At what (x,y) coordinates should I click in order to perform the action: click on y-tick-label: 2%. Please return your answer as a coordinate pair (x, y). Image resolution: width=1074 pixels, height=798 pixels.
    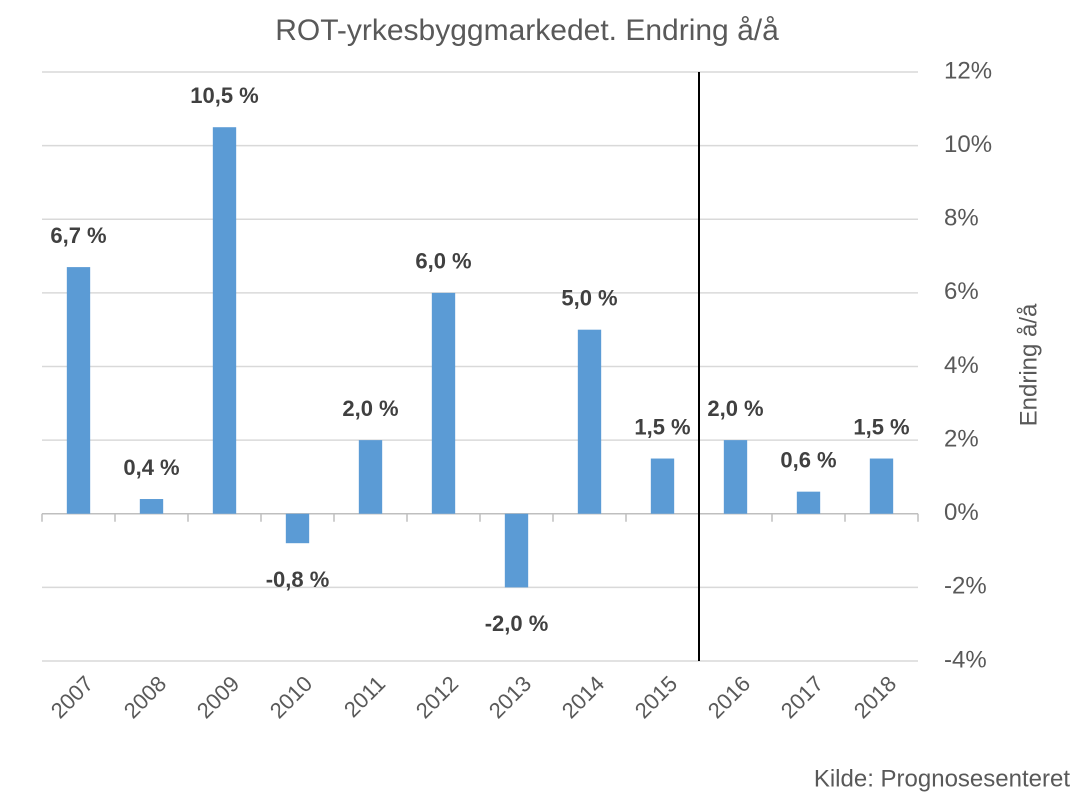
    Looking at the image, I should click on (961, 438).